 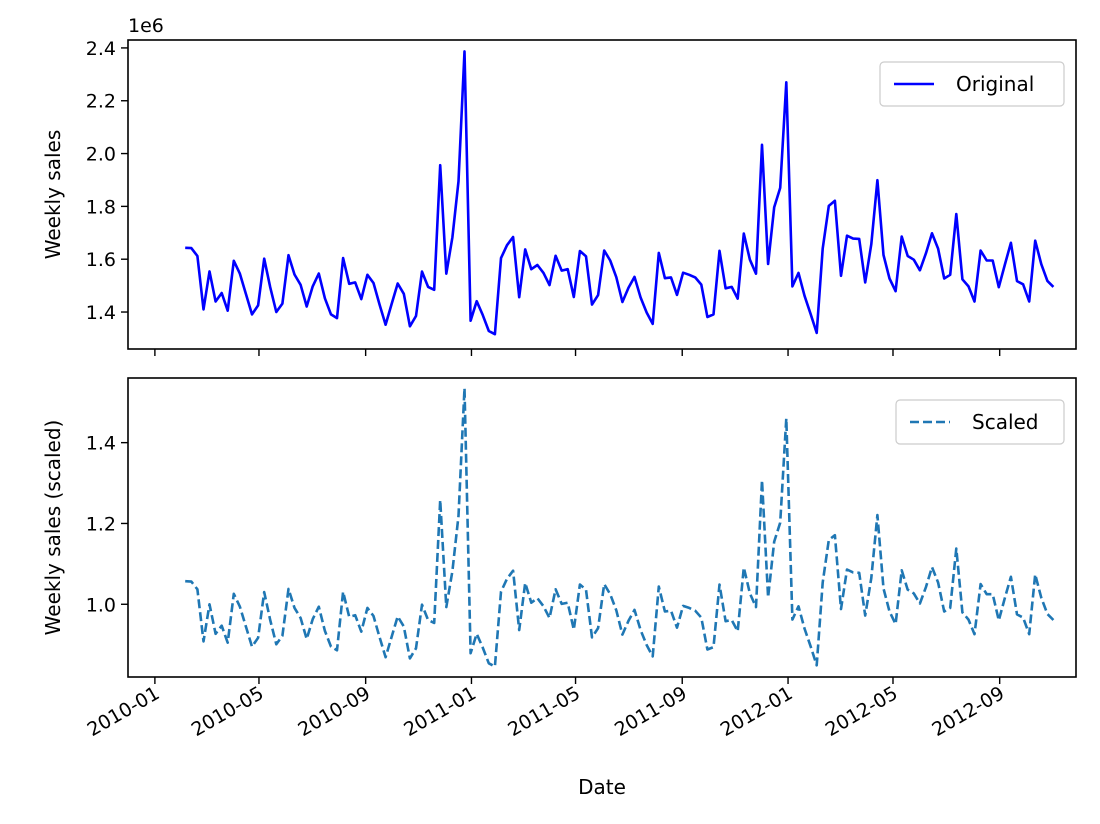 I want to click on y-tick-label: 1.6, so click(x=101, y=260).